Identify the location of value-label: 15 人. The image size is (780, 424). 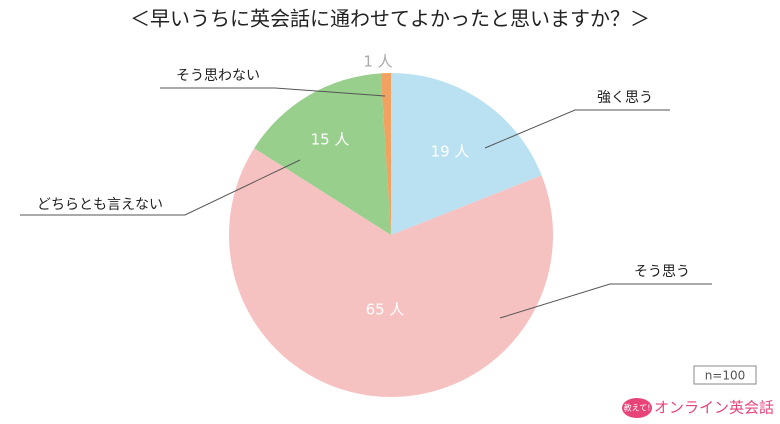
(330, 140).